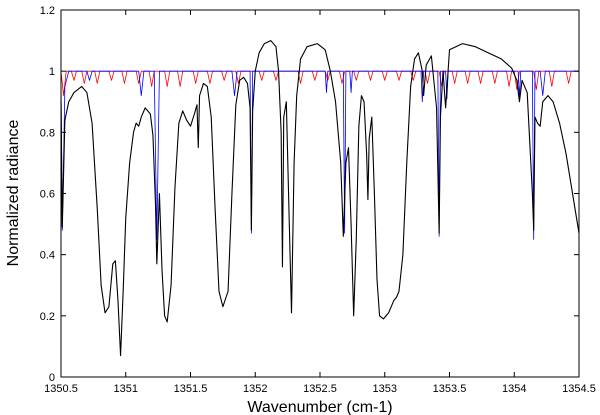 This screenshot has height=415, width=600. Describe the element at coordinates (126, 389) in the screenshot. I see `x-tick-label: 1351` at that location.